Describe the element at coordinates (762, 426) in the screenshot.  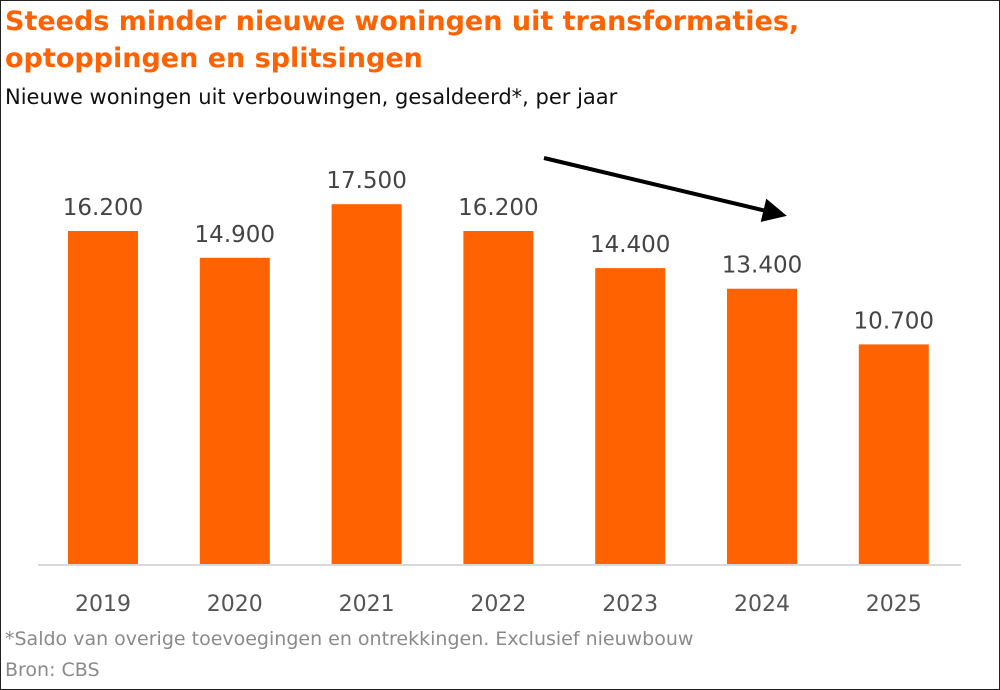
I see `bar-2024` at that location.